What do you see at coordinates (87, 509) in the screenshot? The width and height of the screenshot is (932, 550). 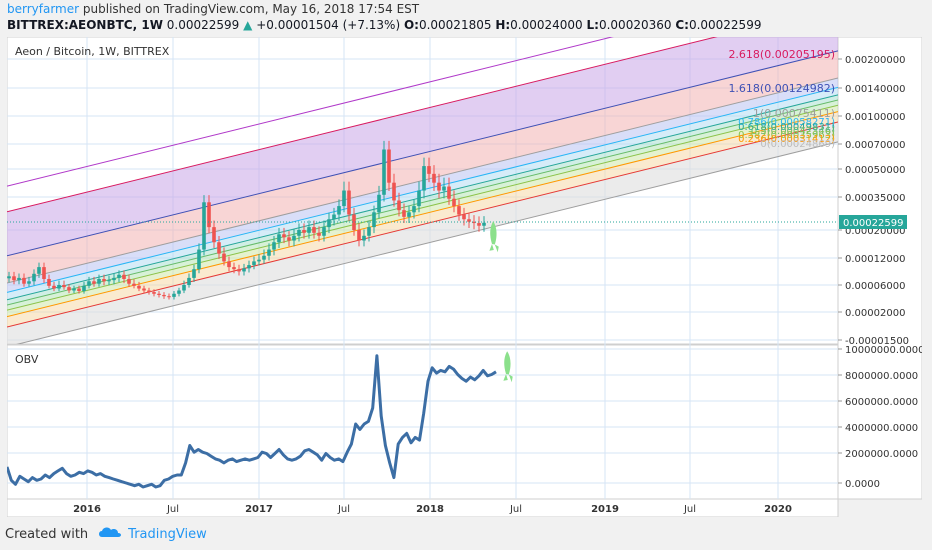 I see `time-tick-label: 2016` at bounding box center [87, 509].